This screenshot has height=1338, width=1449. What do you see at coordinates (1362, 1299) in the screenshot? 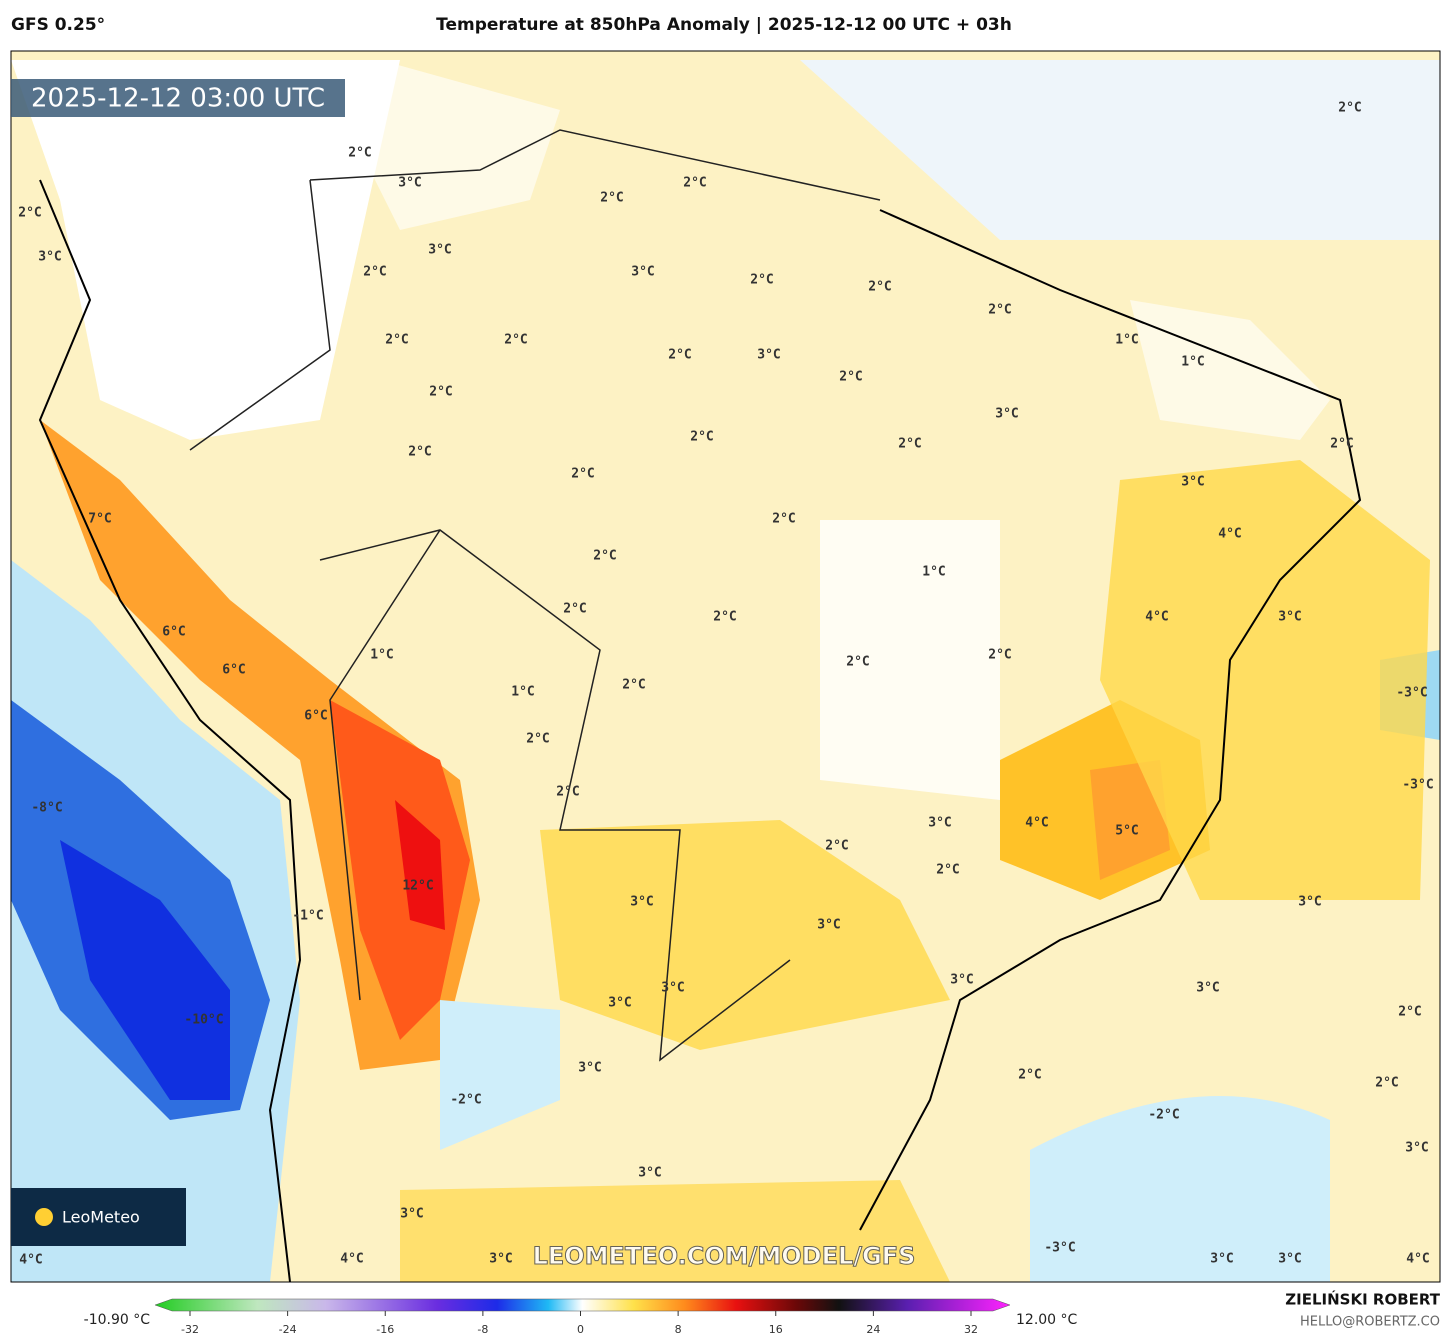
I see `author: ZIELIŃSKI ROBERT` at bounding box center [1362, 1299].